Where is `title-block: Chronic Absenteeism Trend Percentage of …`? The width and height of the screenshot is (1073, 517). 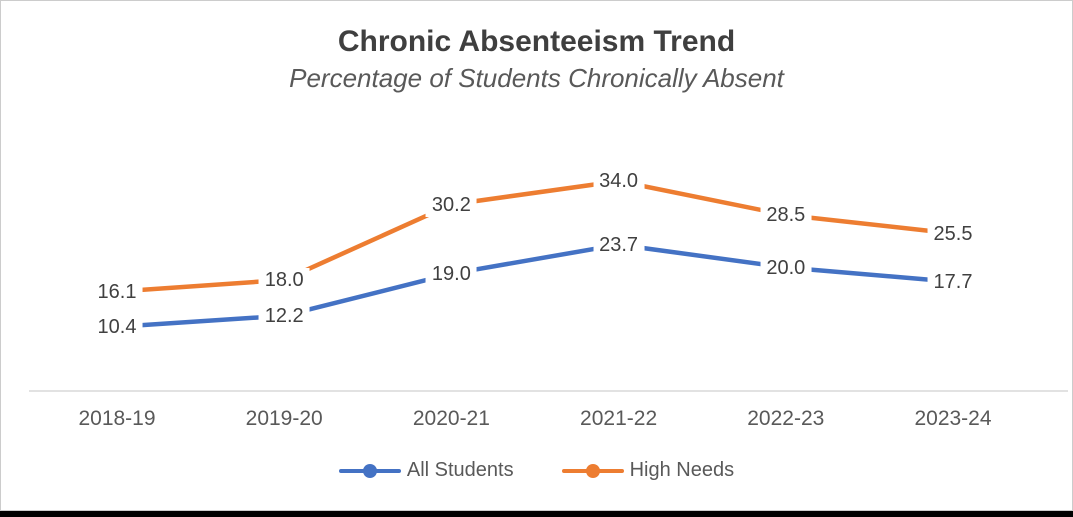 title-block: Chronic Absenteeism Trend Percentage of … is located at coordinates (536, 59).